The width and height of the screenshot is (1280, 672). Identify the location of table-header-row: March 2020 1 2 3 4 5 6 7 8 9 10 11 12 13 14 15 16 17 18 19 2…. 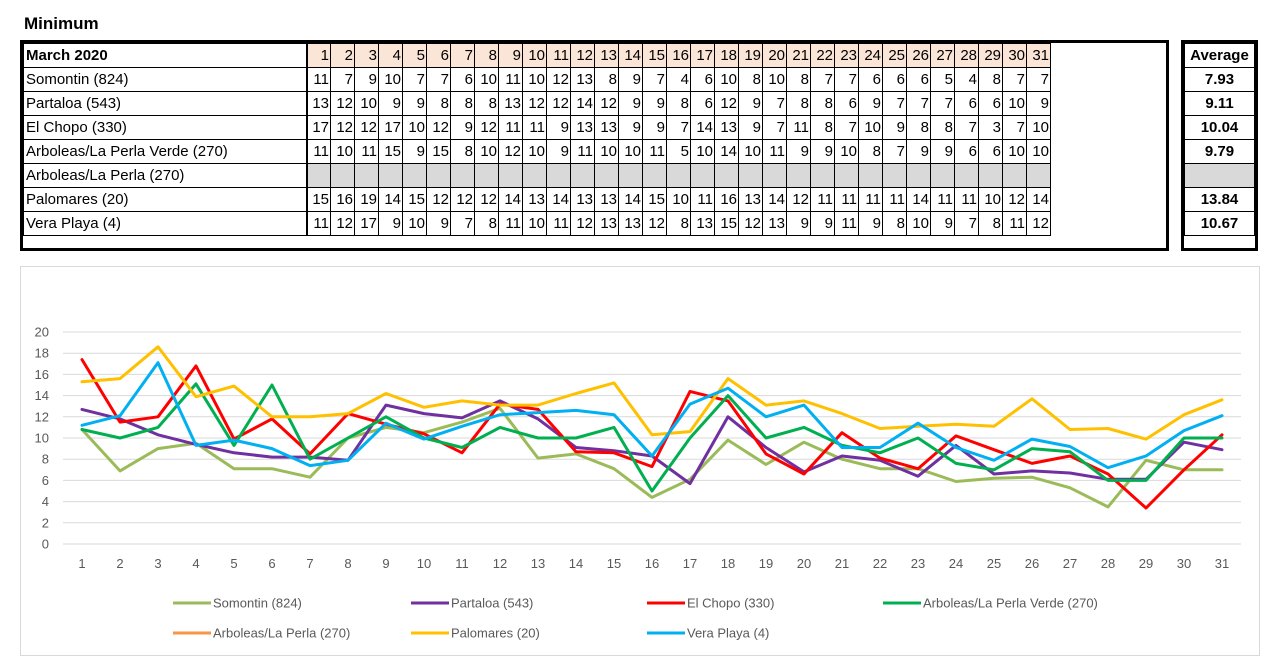
(537, 55).